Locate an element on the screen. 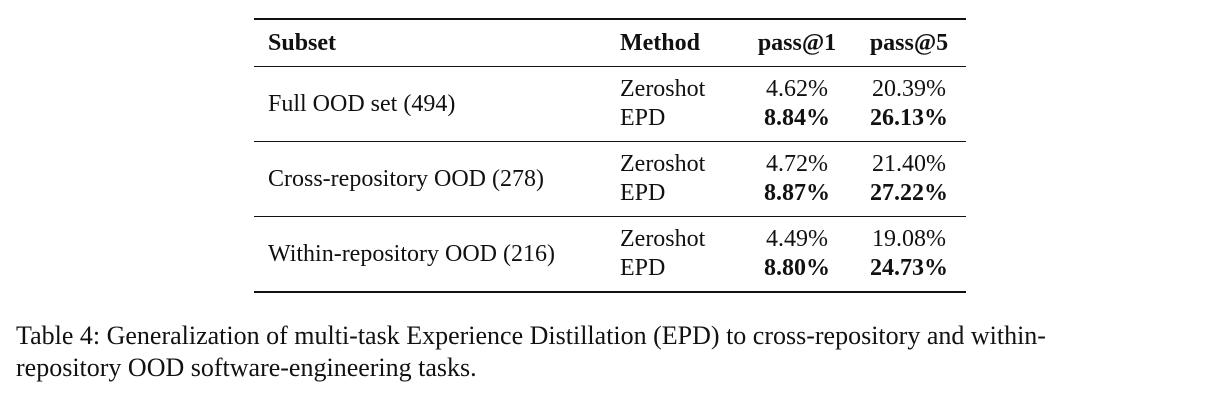 This screenshot has width=1224, height=403. pass1-zeroshot: 4.72% is located at coordinates (797, 164).